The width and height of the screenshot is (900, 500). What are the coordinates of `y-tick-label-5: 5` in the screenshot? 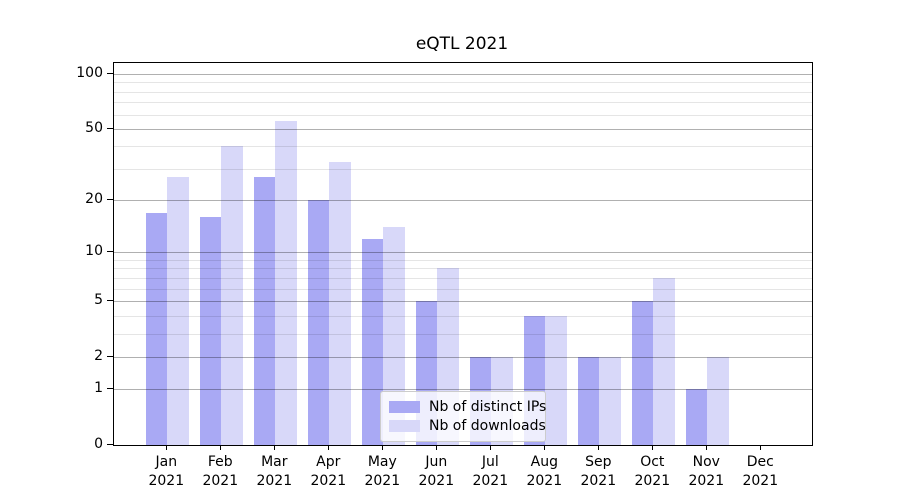 It's located at (98, 299).